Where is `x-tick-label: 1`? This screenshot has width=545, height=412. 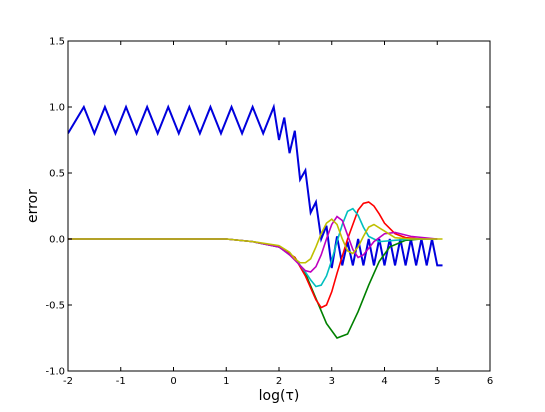
x-tick-label: 1 is located at coordinates (226, 381).